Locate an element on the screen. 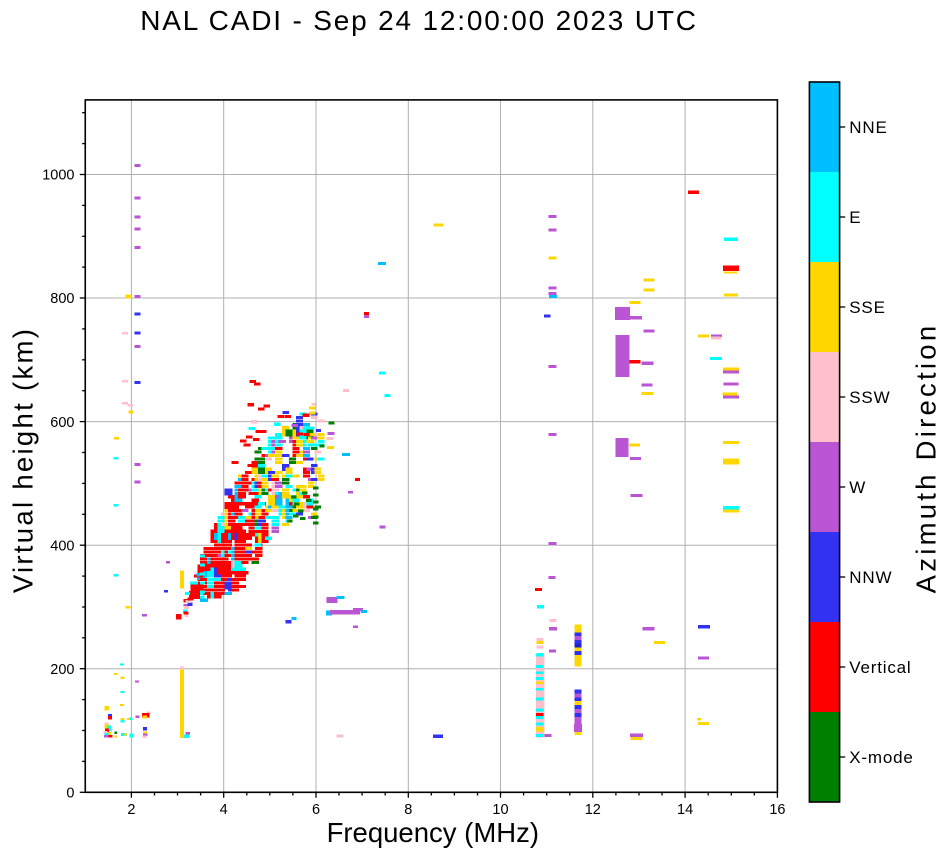  svg-text: 200 is located at coordinates (62, 670).